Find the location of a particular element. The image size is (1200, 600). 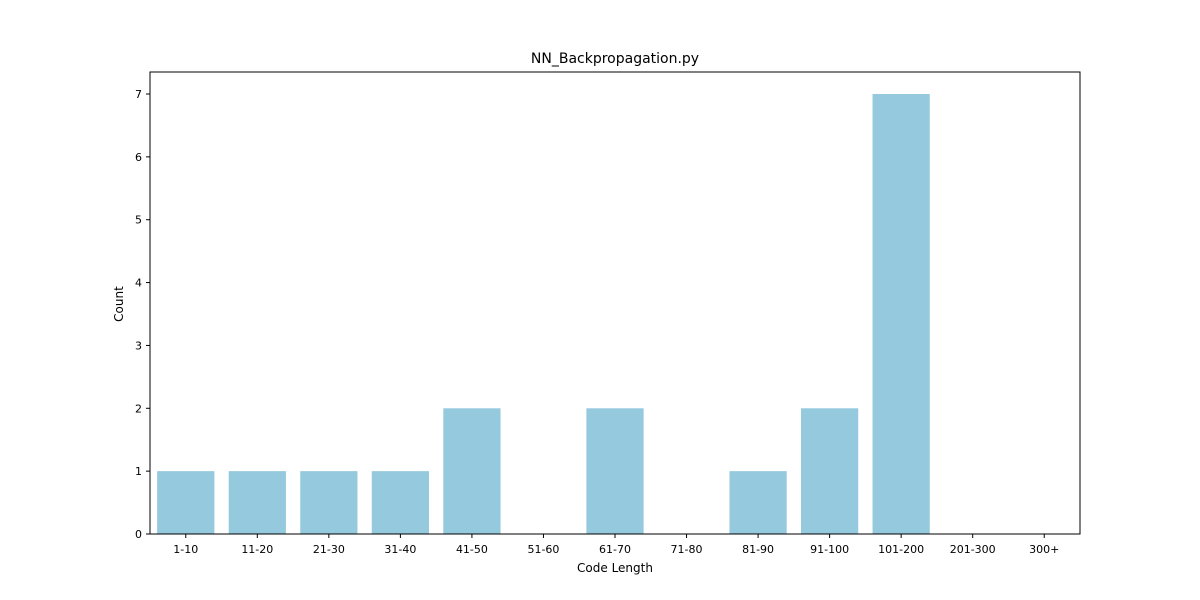

y-tick-label: 0 is located at coordinates (138, 534).